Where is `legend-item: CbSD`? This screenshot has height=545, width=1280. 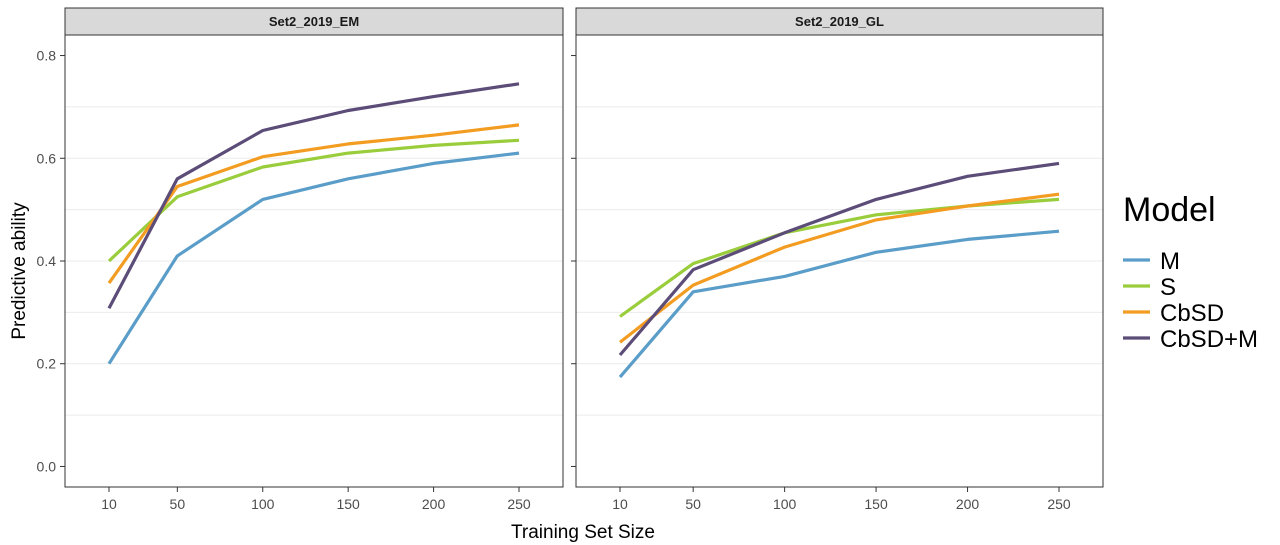 legend-item: CbSD is located at coordinates (1173, 313).